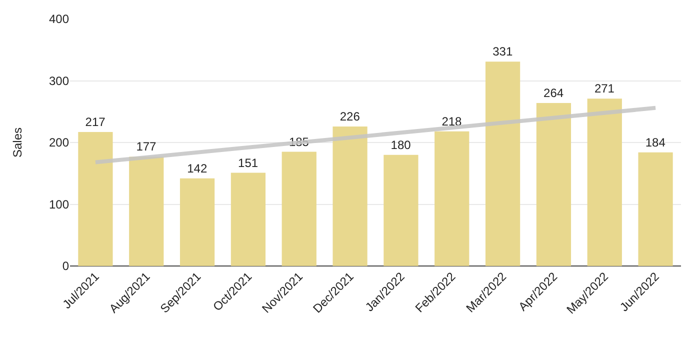 The image size is (693, 338). Describe the element at coordinates (452, 121) in the screenshot. I see `data-label: 218` at that location.